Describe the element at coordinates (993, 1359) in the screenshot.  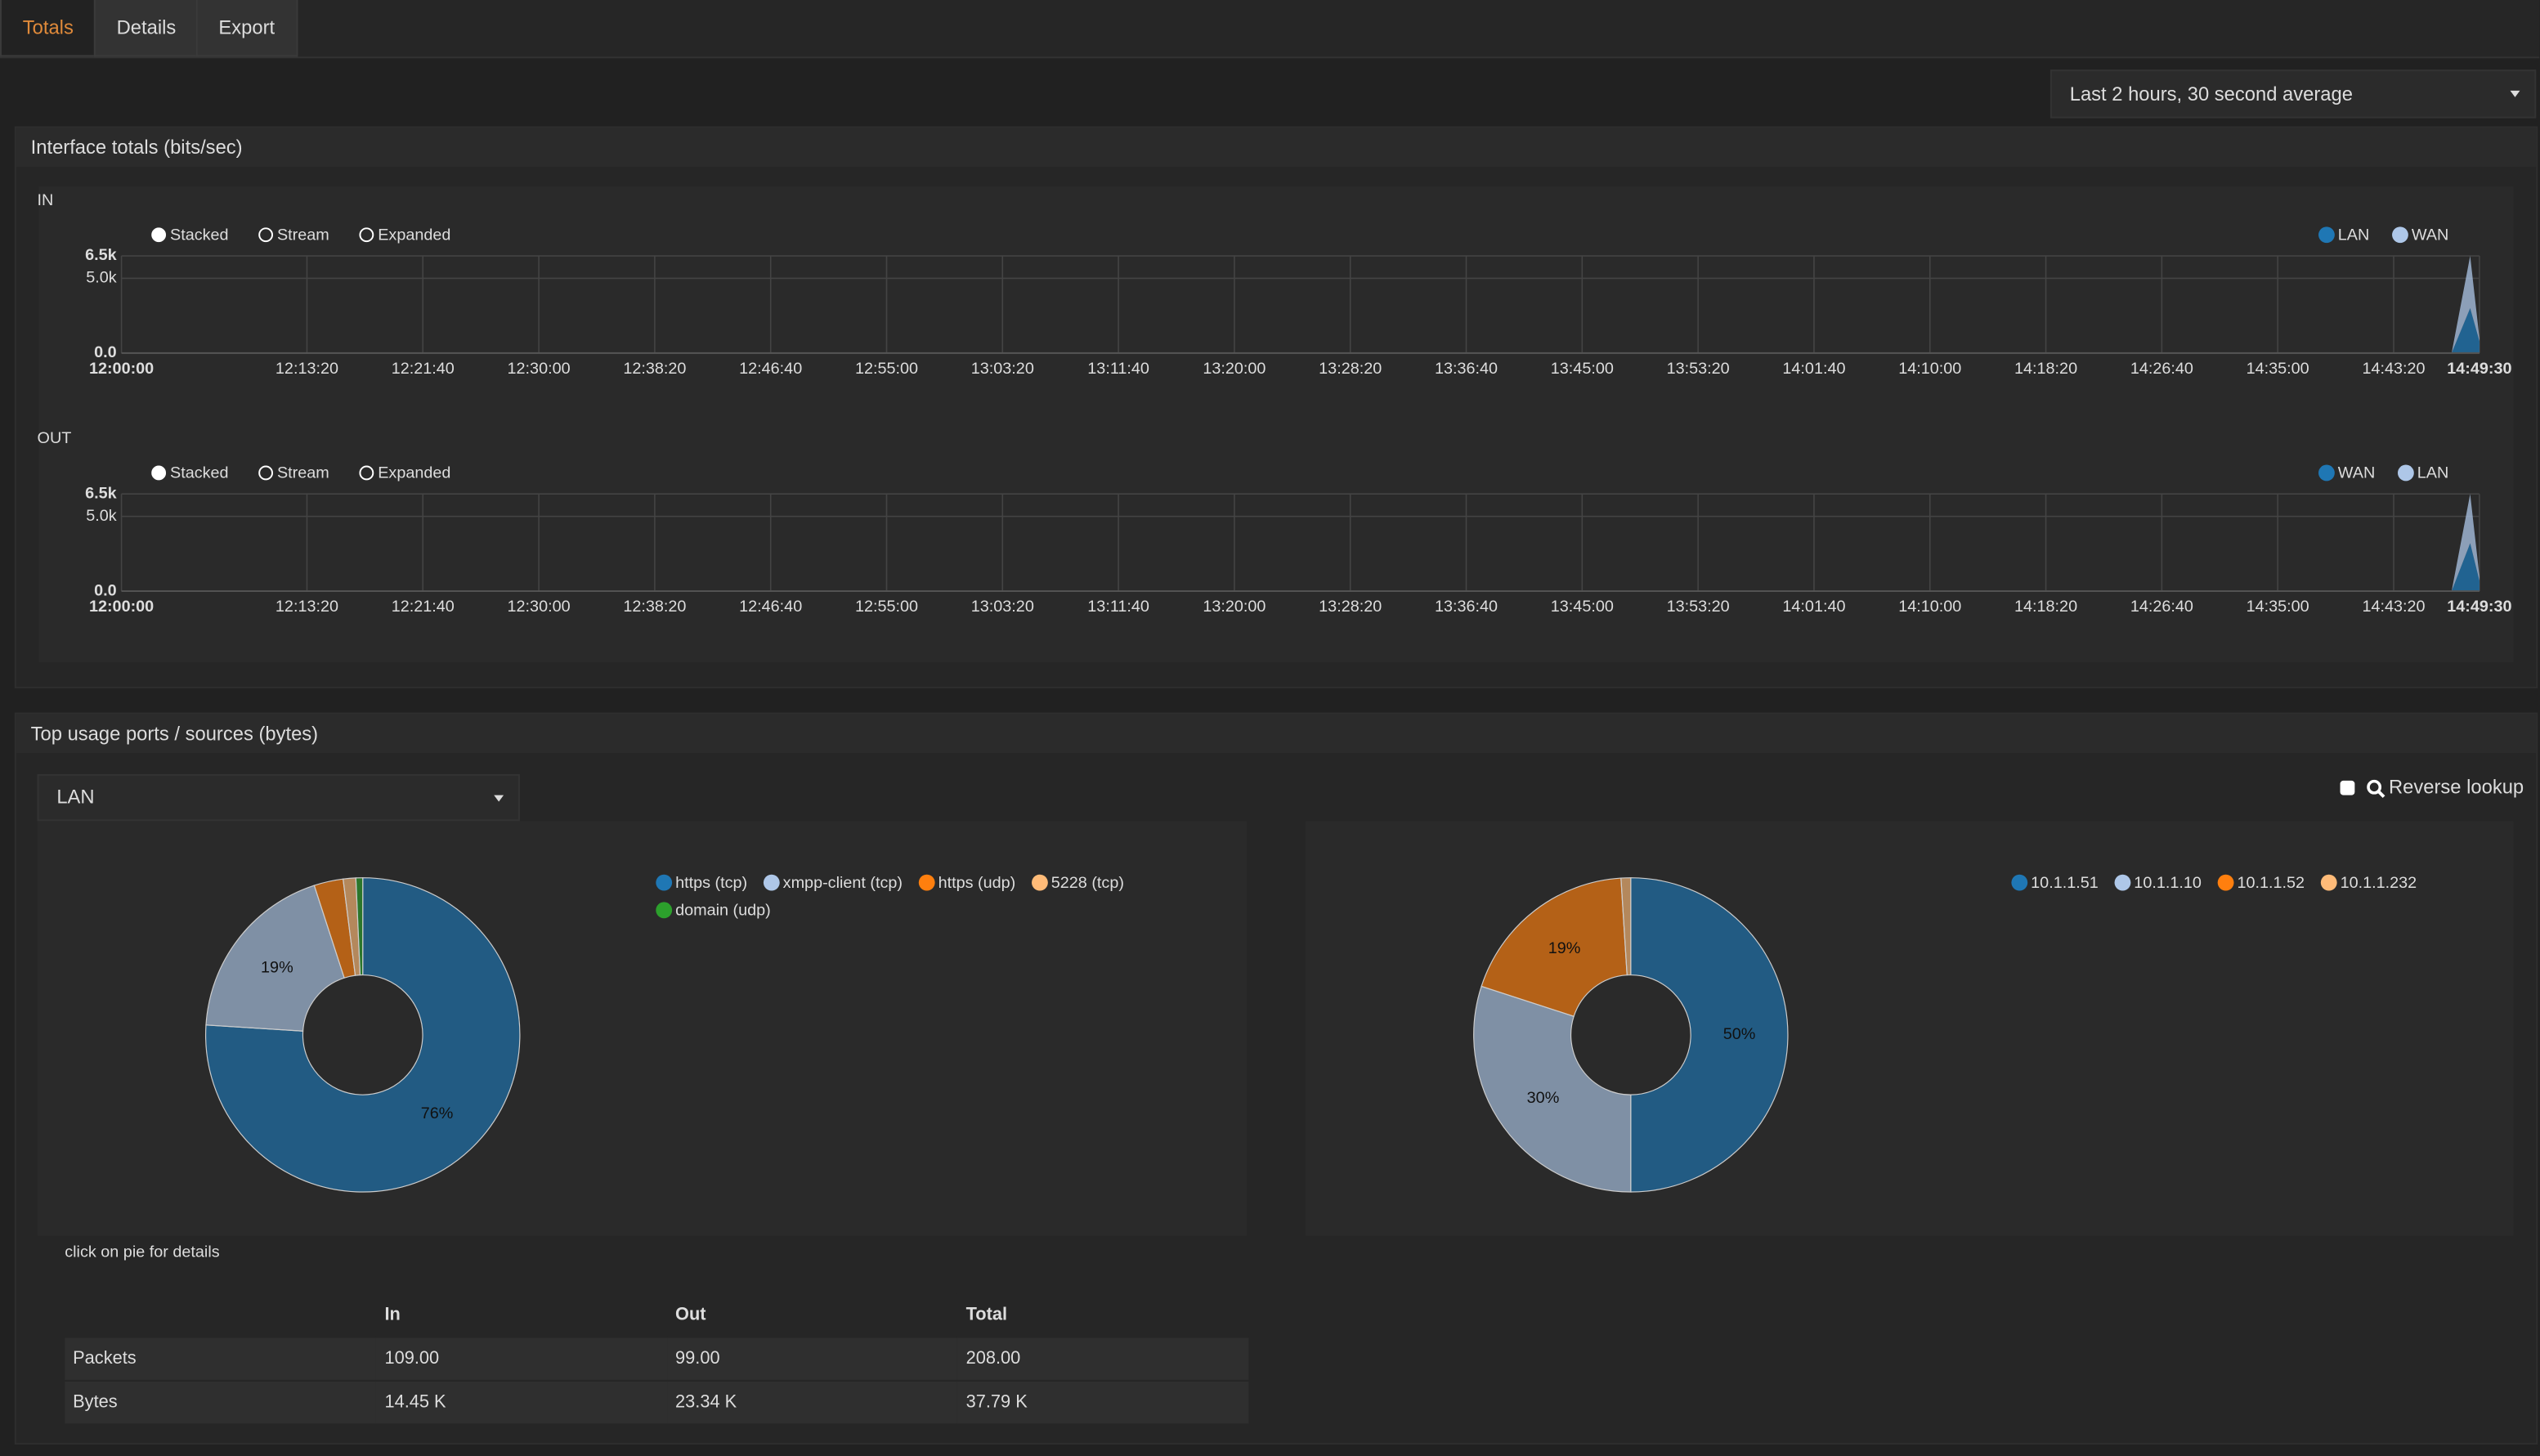
I see `table-cell: 208.00` at that location.